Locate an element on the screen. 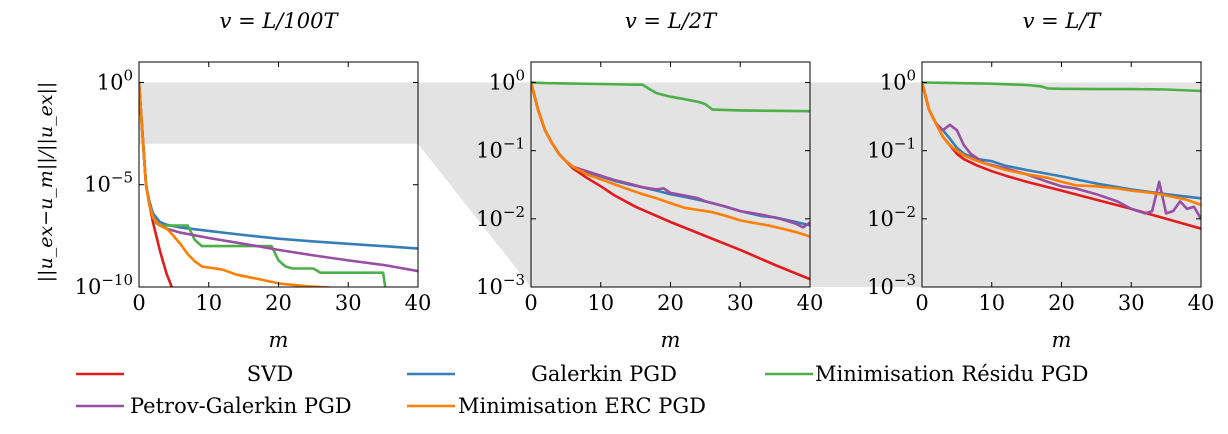 This screenshot has width=1228, height=434. series-line-3-minimisation-erc-pgd is located at coordinates (1061, 144).